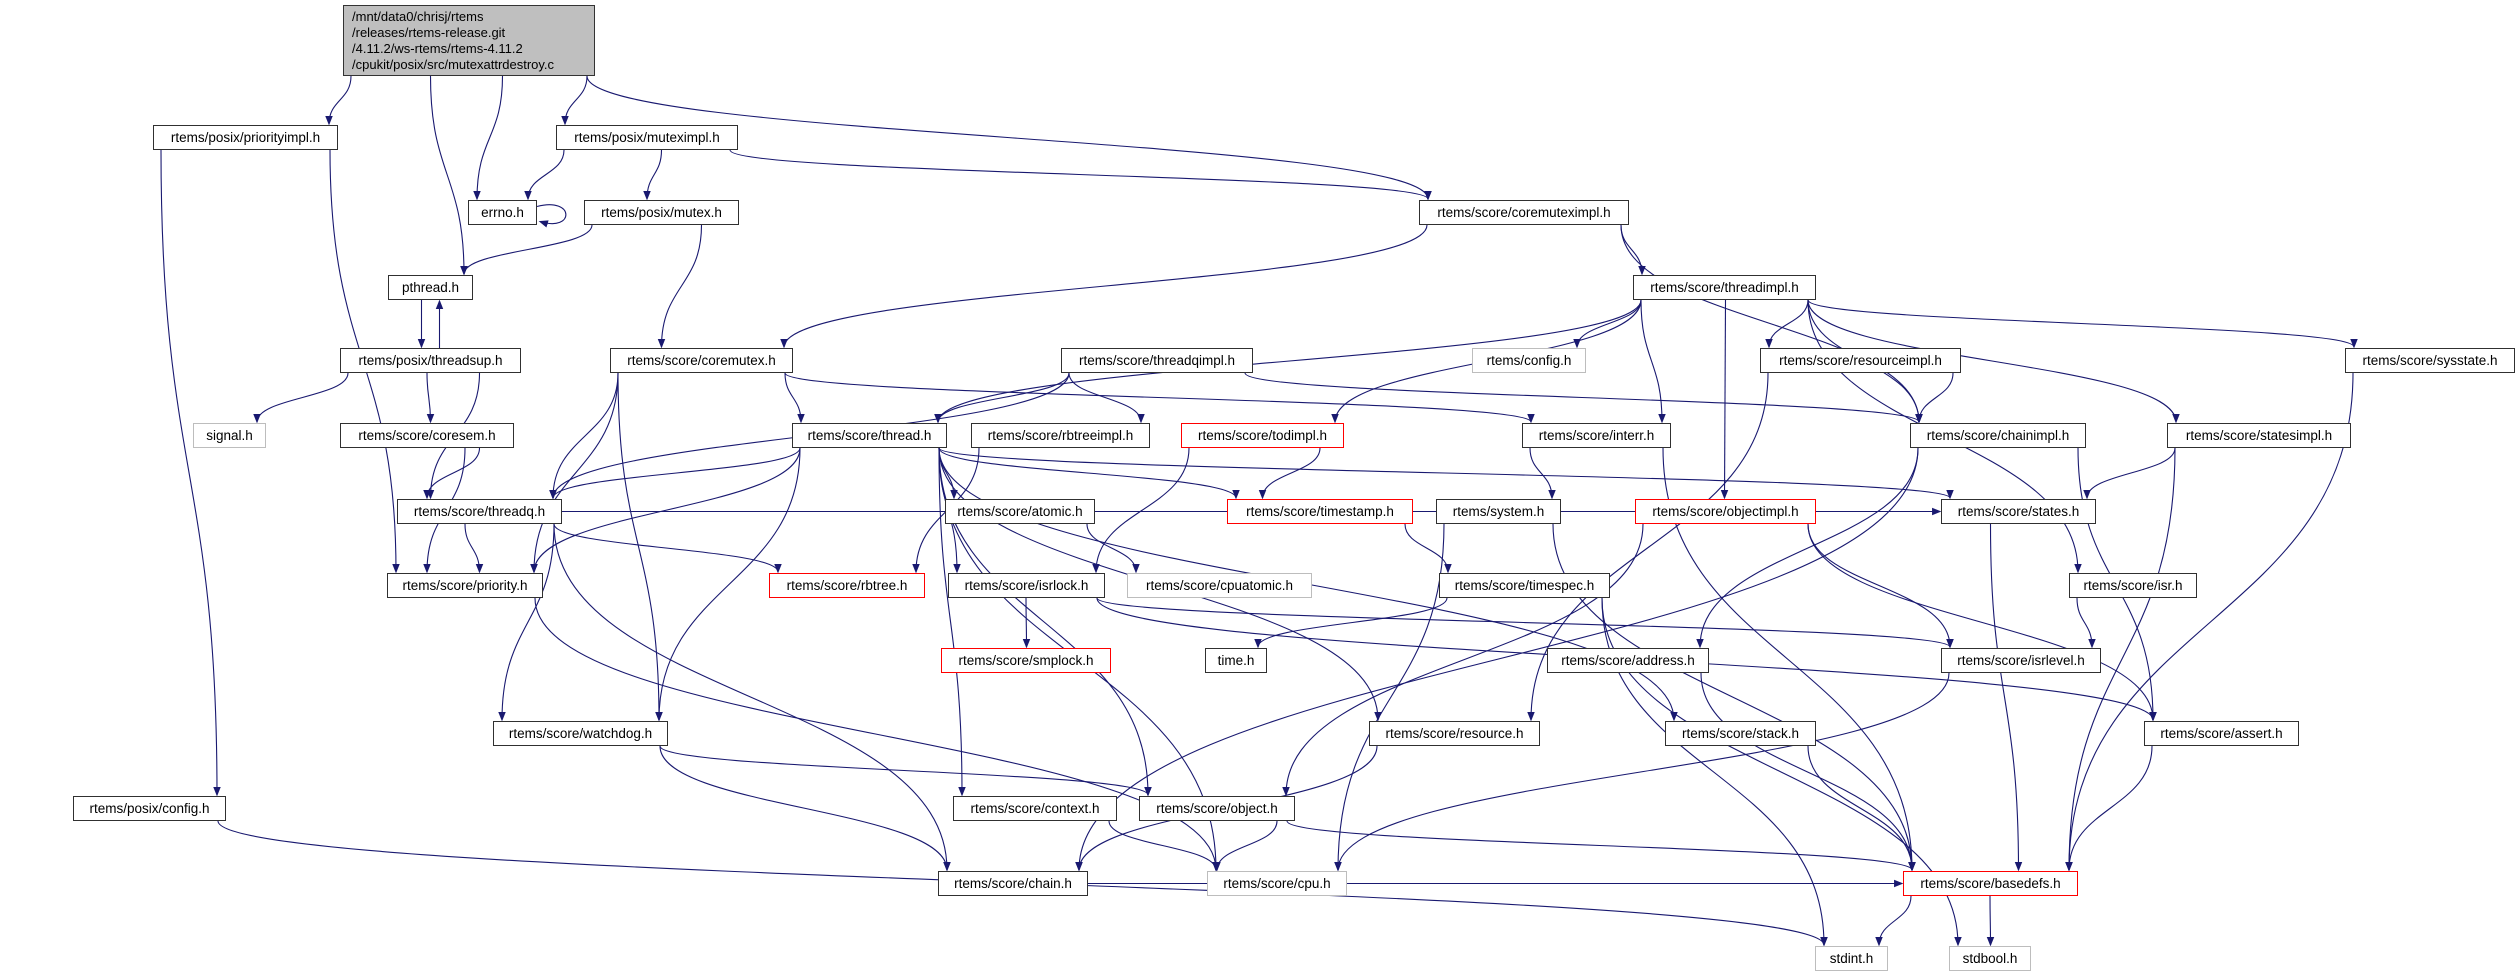  What do you see at coordinates (1245, 846) in the screenshot?
I see `edge-object-to-cpu` at bounding box center [1245, 846].